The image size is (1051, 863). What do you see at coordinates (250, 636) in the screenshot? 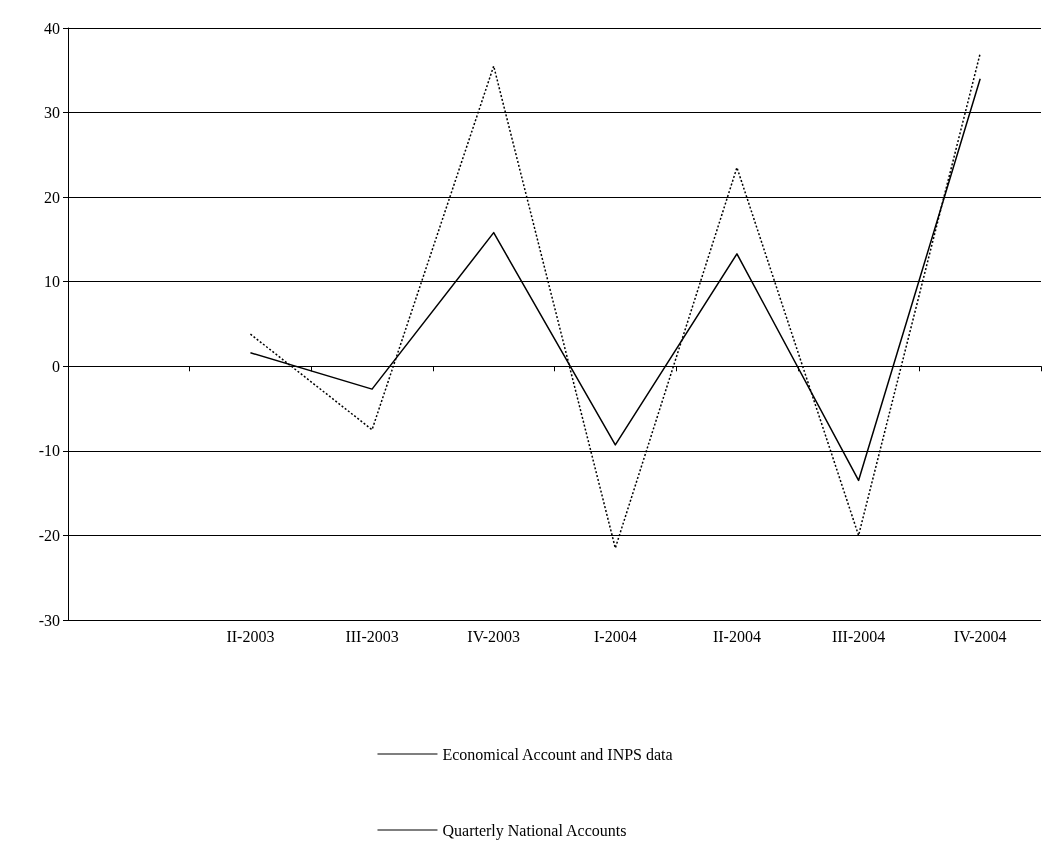
I see `x-tick-label: II-2003` at bounding box center [250, 636].